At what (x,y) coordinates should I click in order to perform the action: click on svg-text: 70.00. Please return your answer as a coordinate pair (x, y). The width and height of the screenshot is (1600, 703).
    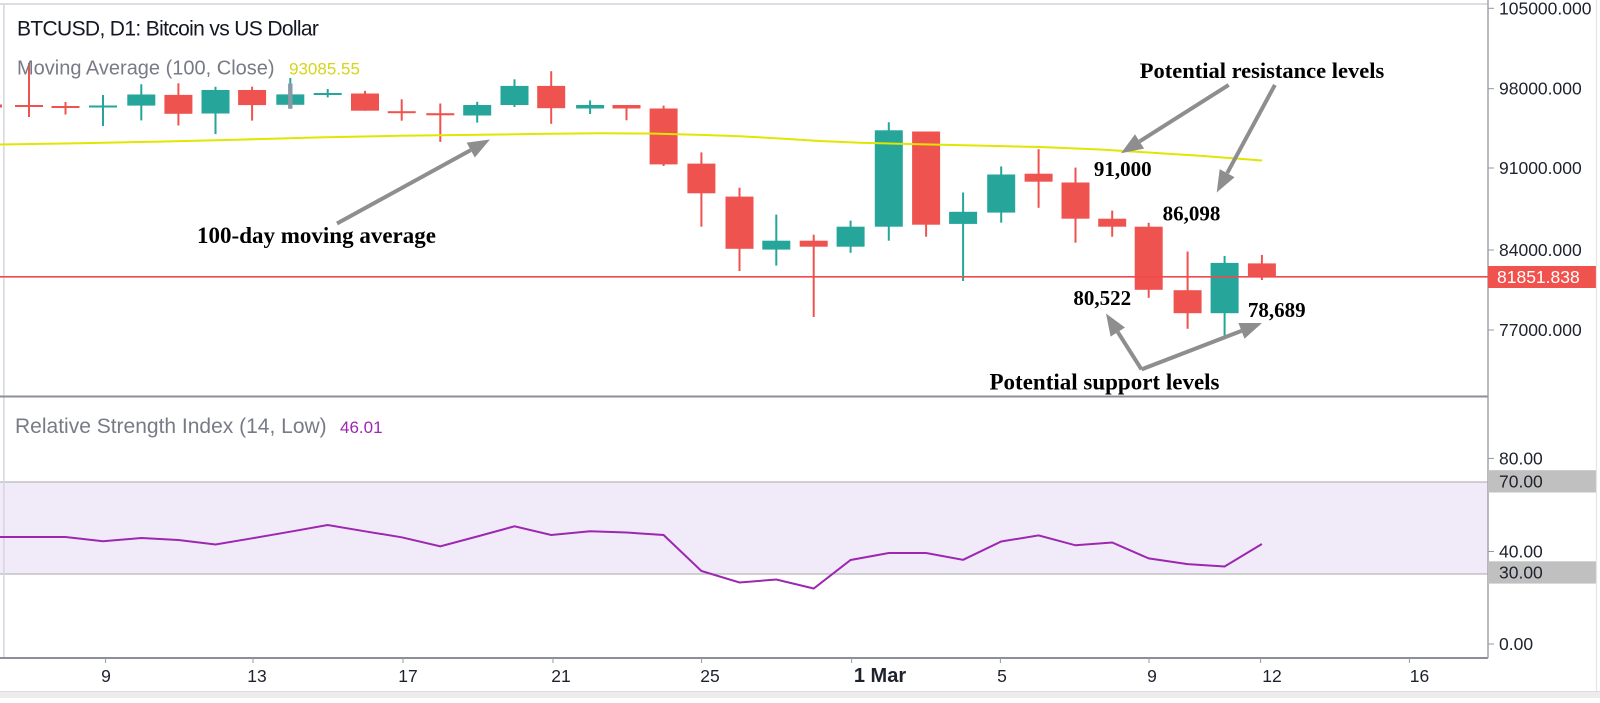
    Looking at the image, I should click on (1521, 482).